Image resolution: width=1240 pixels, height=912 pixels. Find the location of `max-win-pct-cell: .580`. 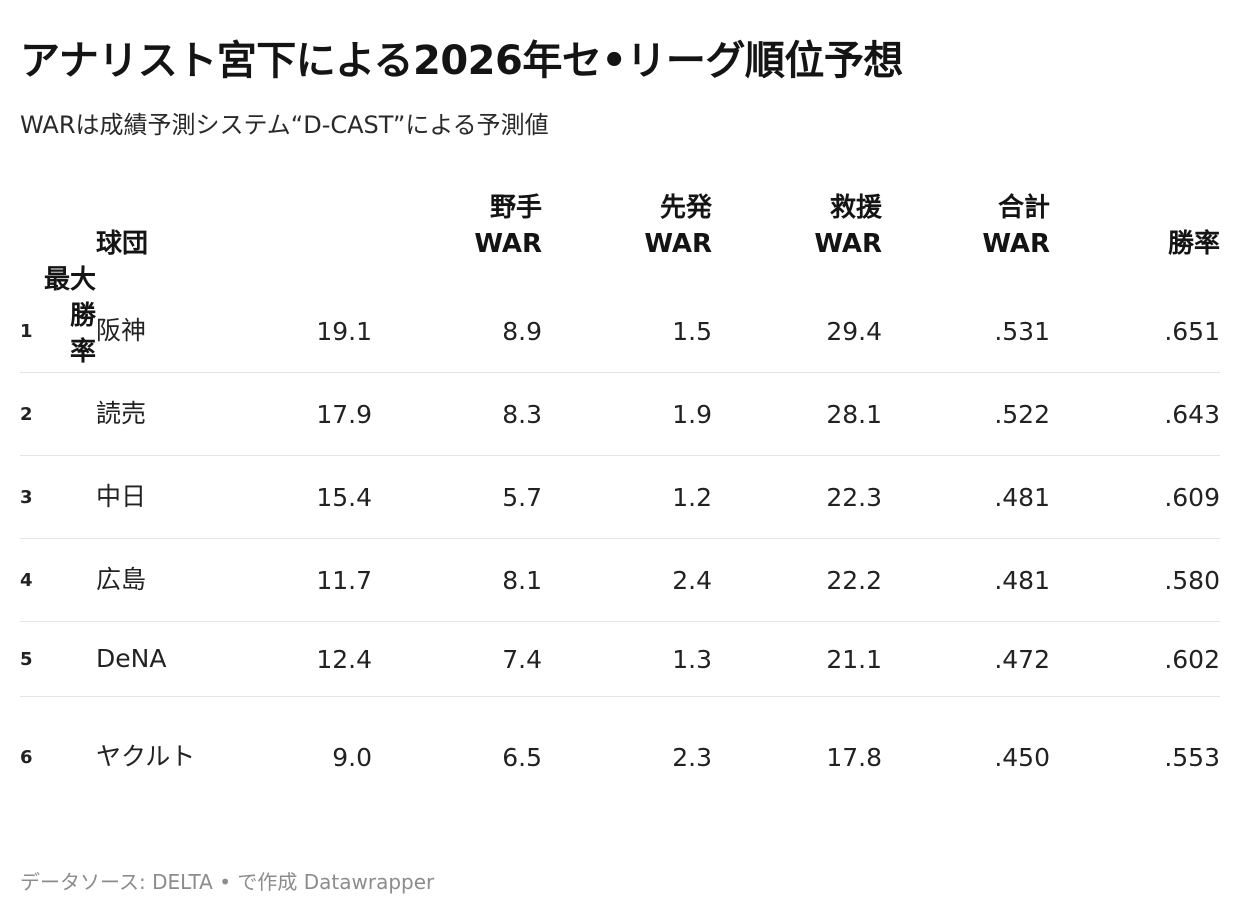

max-win-pct-cell: .580 is located at coordinates (1192, 580).